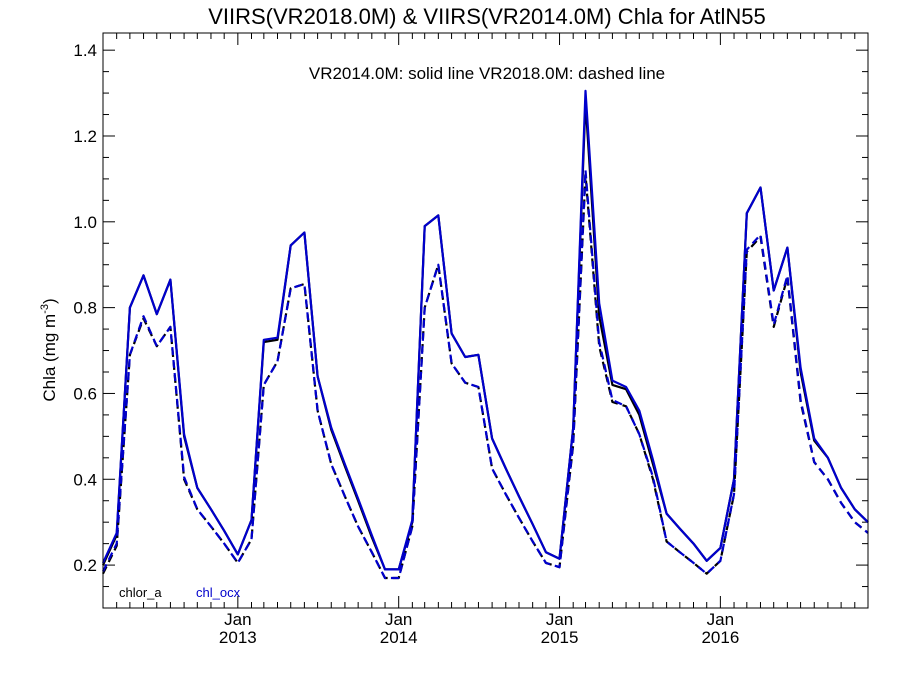 This screenshot has width=900, height=675. I want to click on y-tick-label: 0.2, so click(85, 565).